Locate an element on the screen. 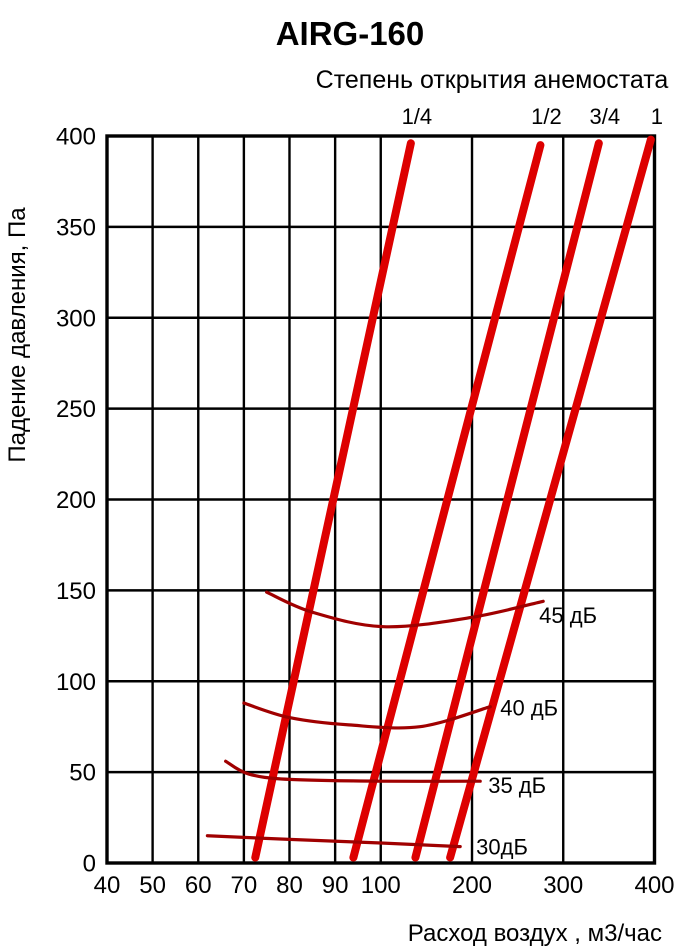 The image size is (700, 950). y-tick-label: 300 is located at coordinates (76, 318).